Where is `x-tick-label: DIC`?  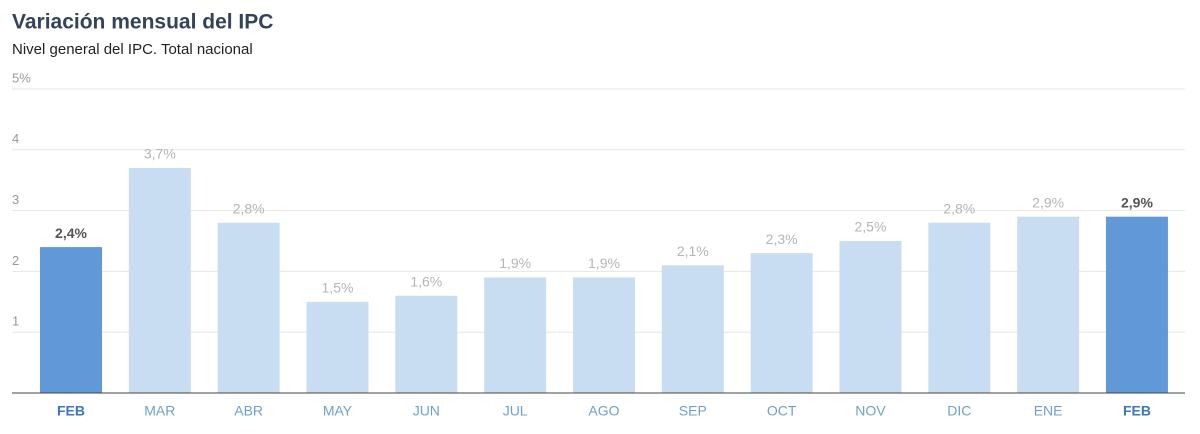 x-tick-label: DIC is located at coordinates (959, 411).